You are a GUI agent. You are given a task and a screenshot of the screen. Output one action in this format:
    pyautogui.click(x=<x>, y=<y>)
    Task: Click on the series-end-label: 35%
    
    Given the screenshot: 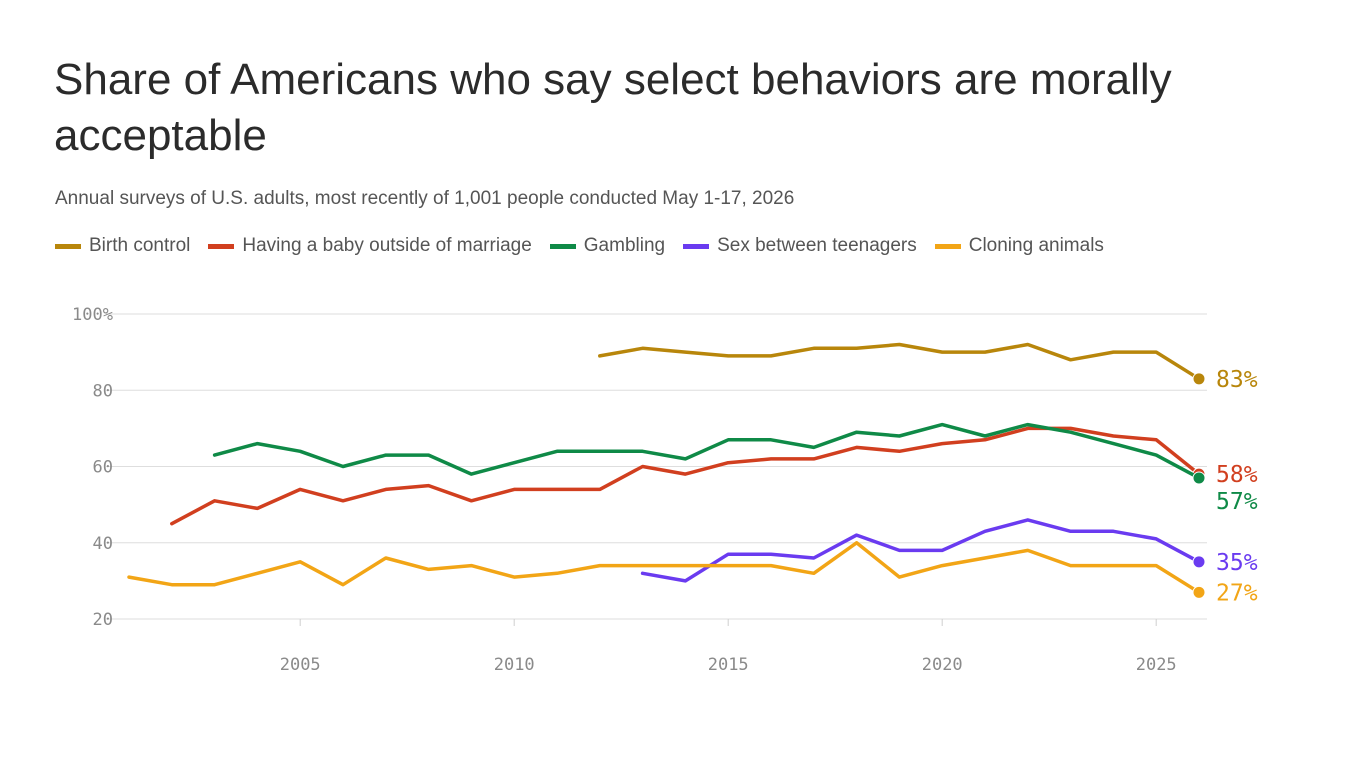 What is the action you would take?
    pyautogui.click(x=1237, y=563)
    